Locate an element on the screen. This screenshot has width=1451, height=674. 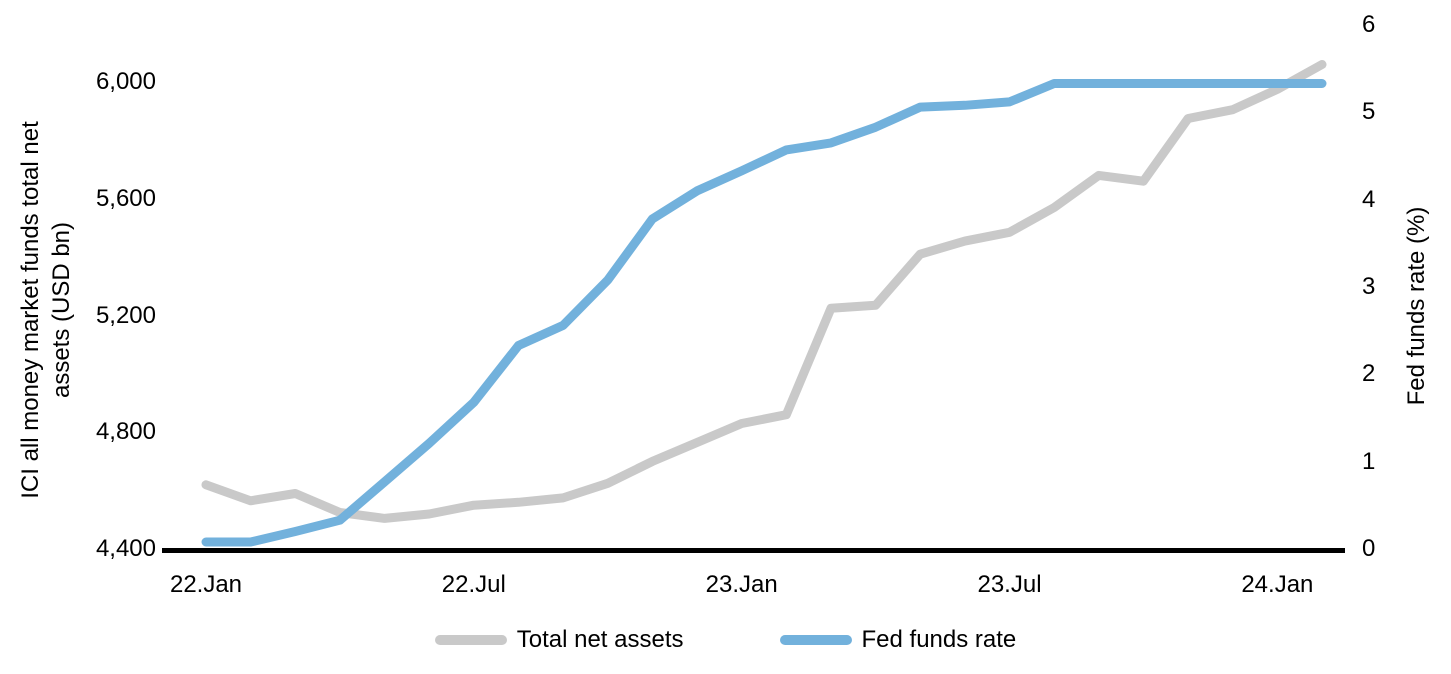
legend-label-fed-funds-rate: Fed funds rate is located at coordinates (939, 639).